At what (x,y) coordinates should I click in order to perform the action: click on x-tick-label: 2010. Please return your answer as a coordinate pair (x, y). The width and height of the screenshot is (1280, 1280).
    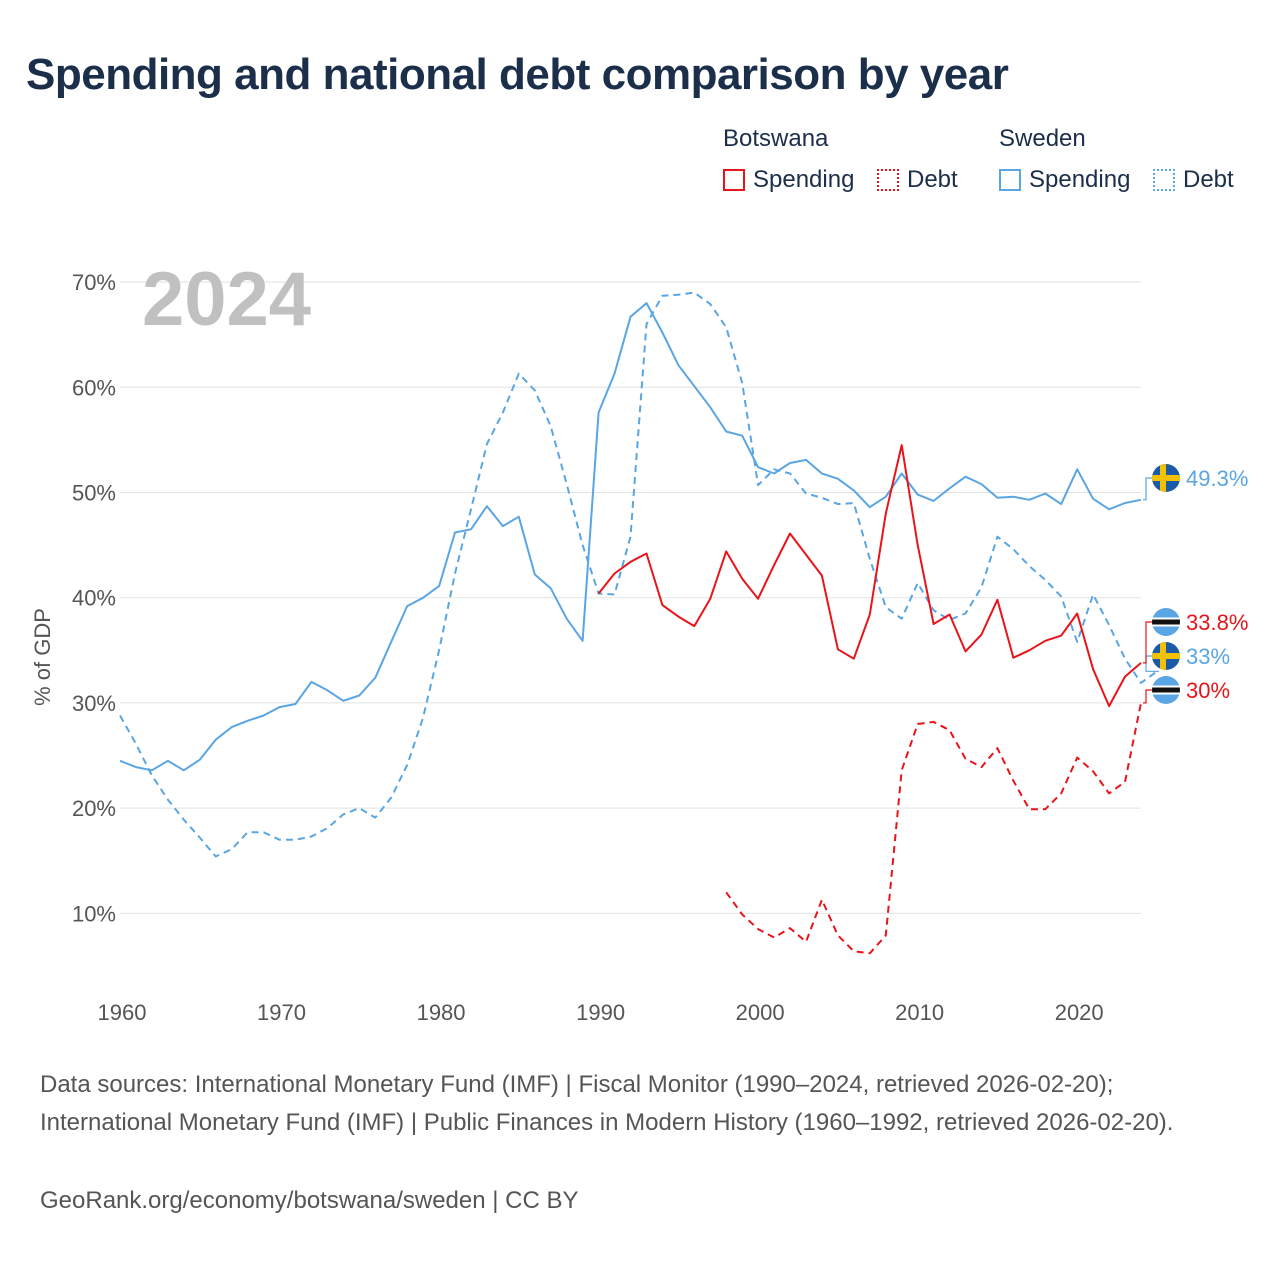
    Looking at the image, I should click on (919, 1012).